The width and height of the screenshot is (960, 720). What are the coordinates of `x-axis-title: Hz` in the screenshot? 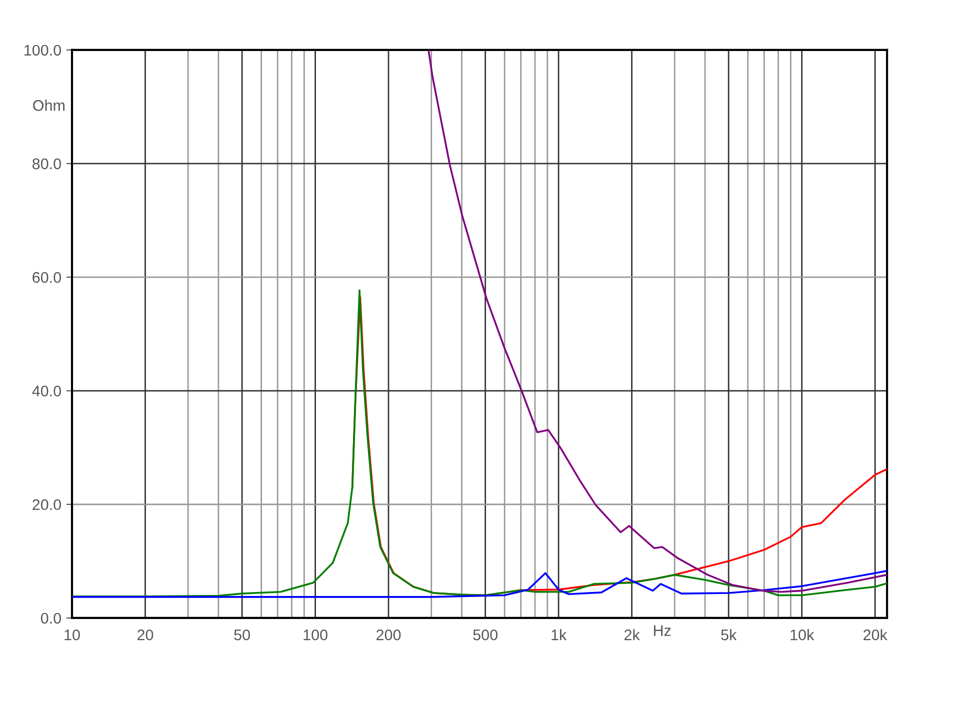 It's located at (662, 630).